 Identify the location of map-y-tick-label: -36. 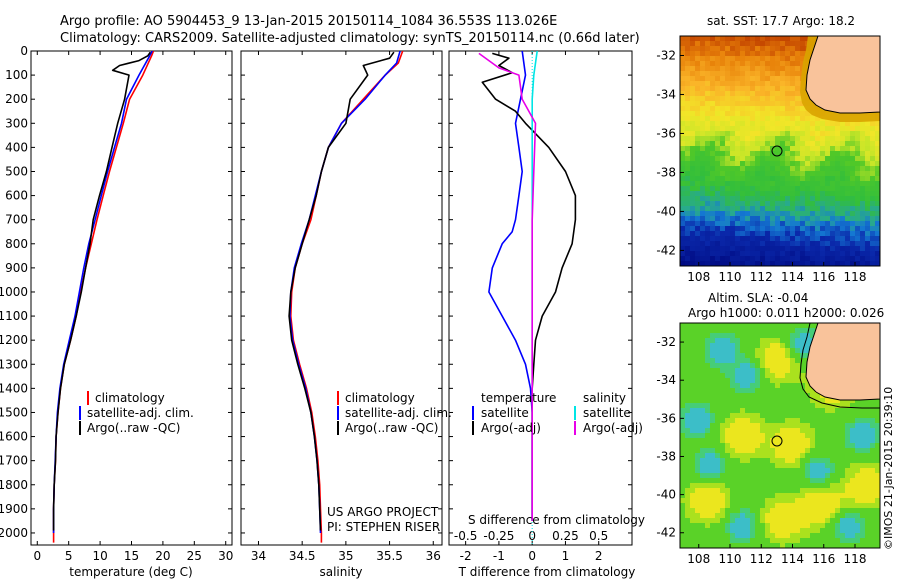
(666, 418).